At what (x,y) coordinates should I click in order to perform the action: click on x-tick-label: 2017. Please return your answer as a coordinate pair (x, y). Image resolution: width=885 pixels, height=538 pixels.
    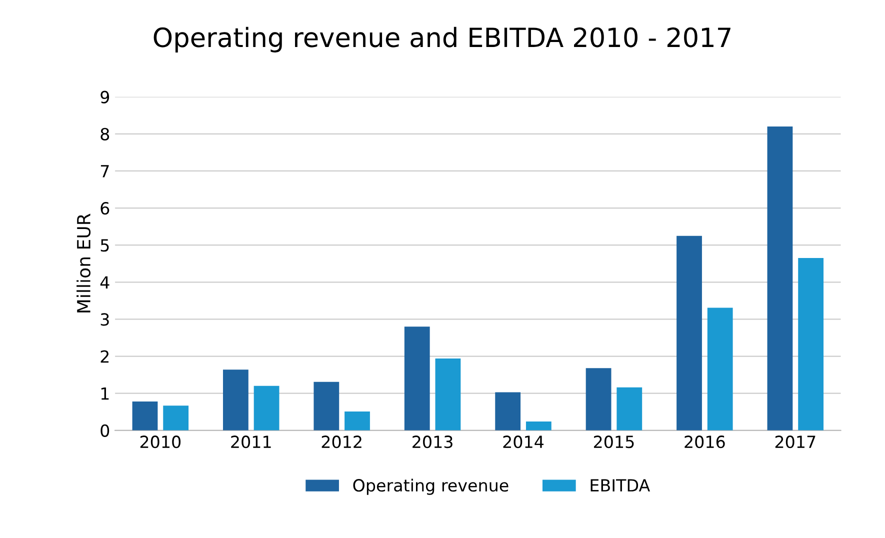
    Looking at the image, I should click on (795, 442).